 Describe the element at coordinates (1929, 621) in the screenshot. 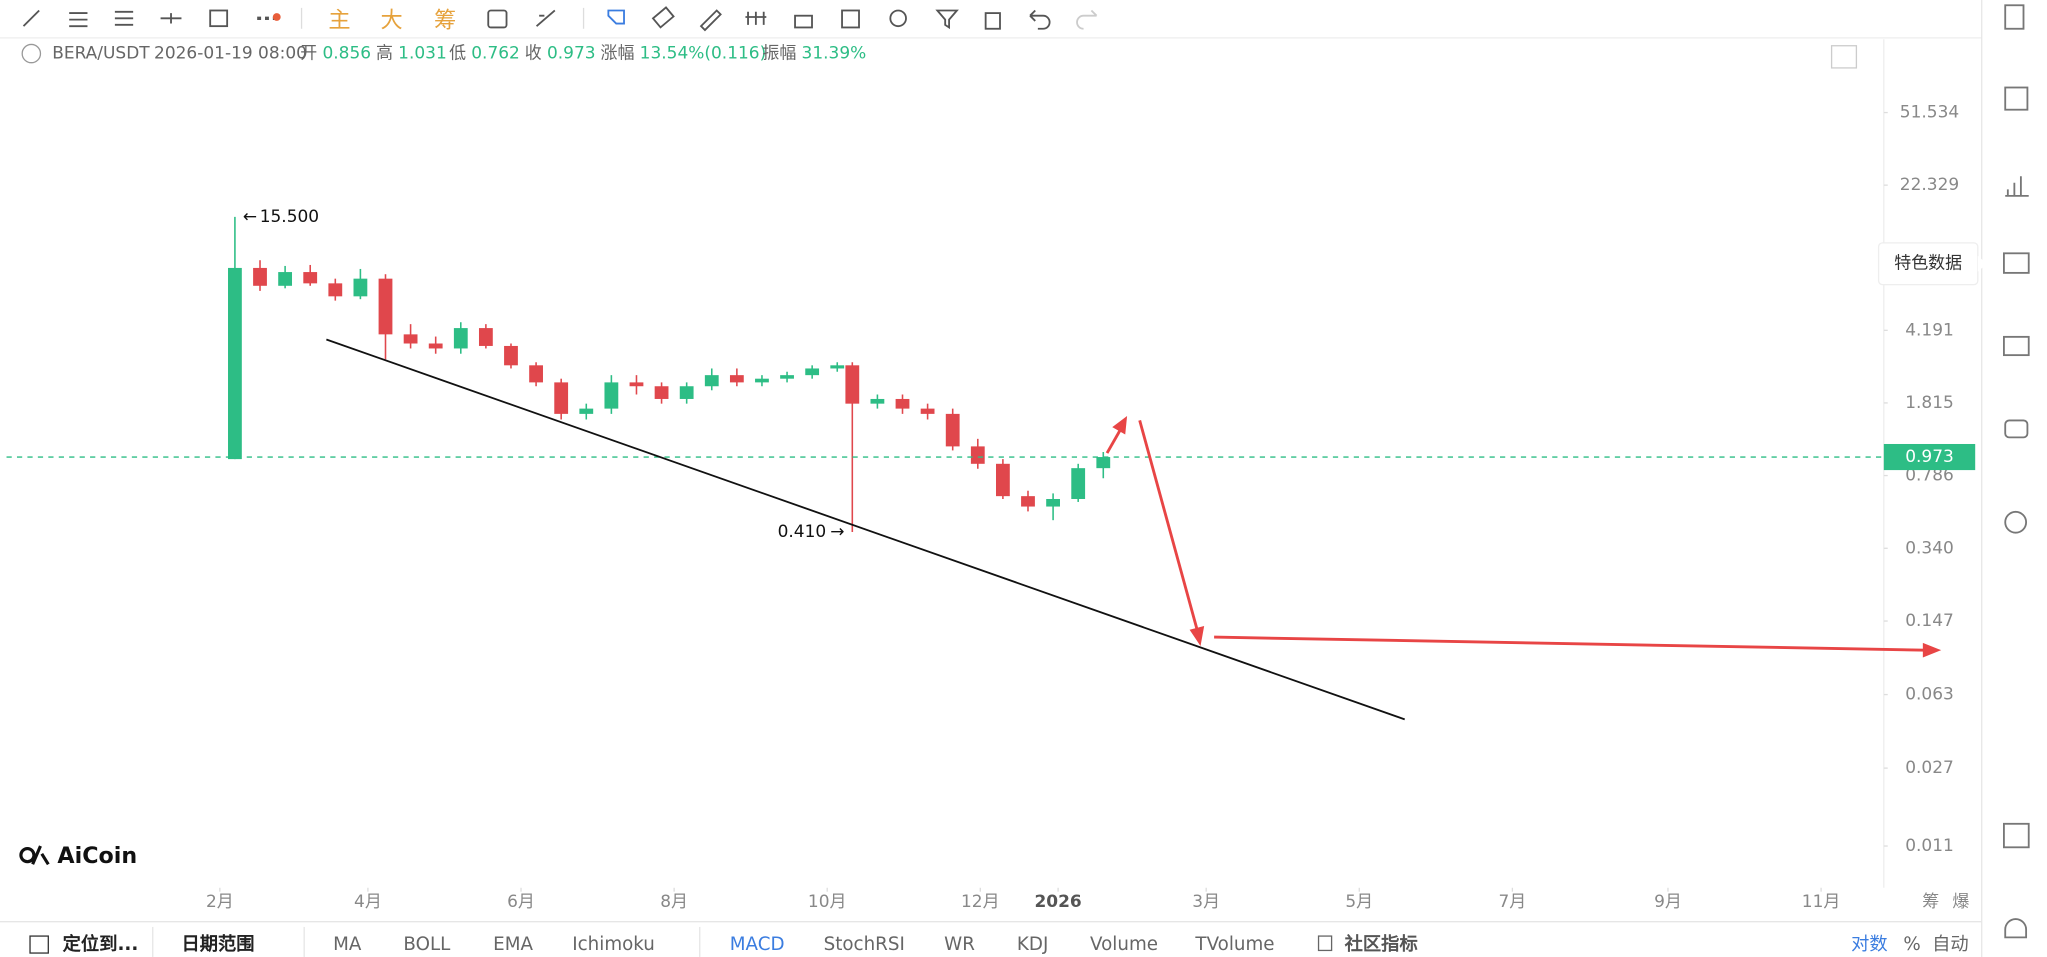

I see `y-tick-label: 0.147` at that location.